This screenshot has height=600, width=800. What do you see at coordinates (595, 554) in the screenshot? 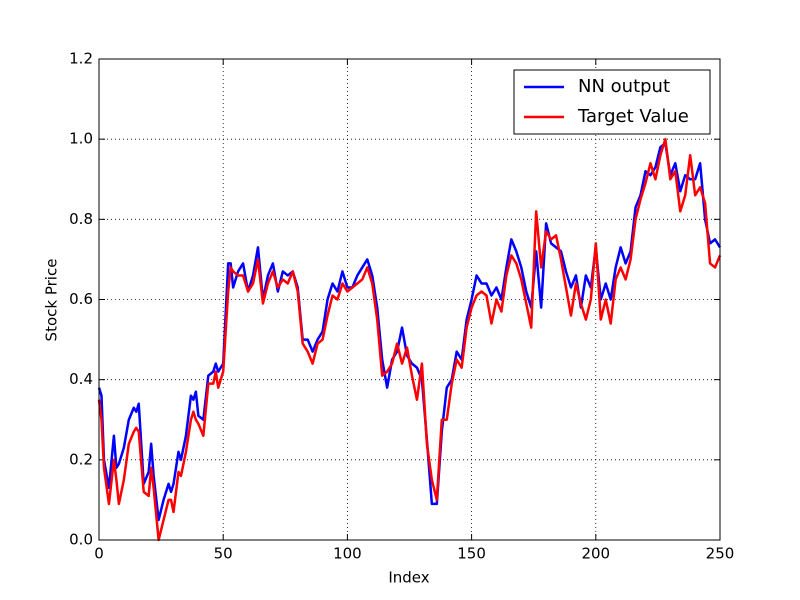
I see `x-tick-label: 200` at bounding box center [595, 554].